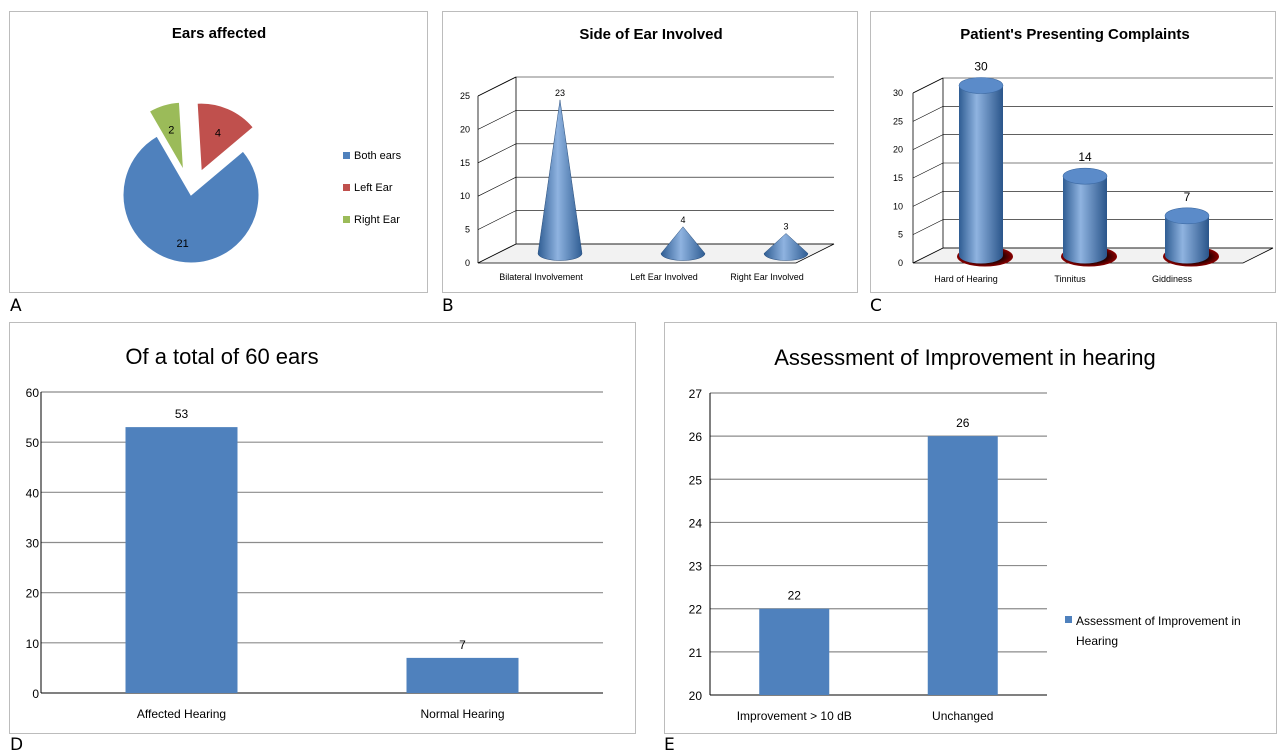 The image size is (1284, 755). Describe the element at coordinates (1070, 279) in the screenshot. I see `chart-c-xtick: Tinnitus` at that location.